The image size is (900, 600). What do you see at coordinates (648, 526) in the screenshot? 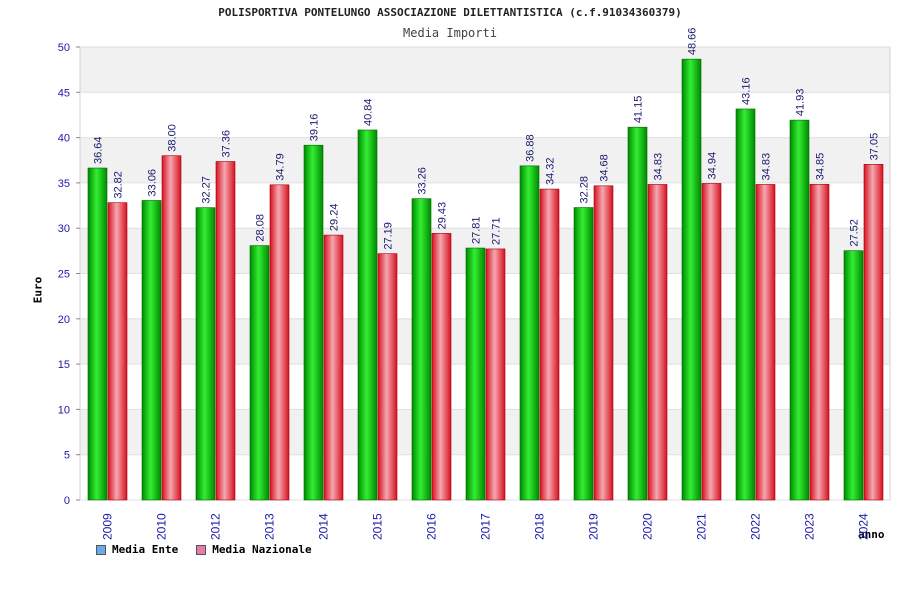
I see `x-tick-label: 2020` at bounding box center [648, 526].